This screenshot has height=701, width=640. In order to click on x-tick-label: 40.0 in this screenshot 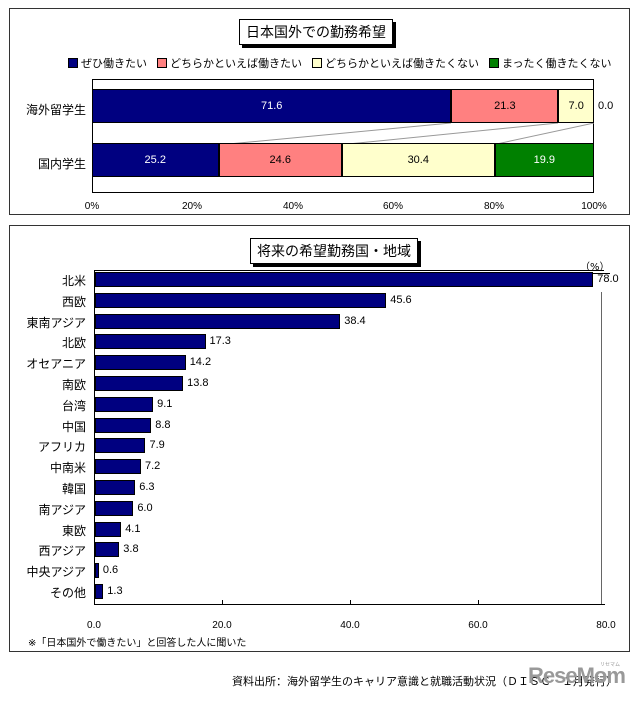, I will do `click(350, 625)`.